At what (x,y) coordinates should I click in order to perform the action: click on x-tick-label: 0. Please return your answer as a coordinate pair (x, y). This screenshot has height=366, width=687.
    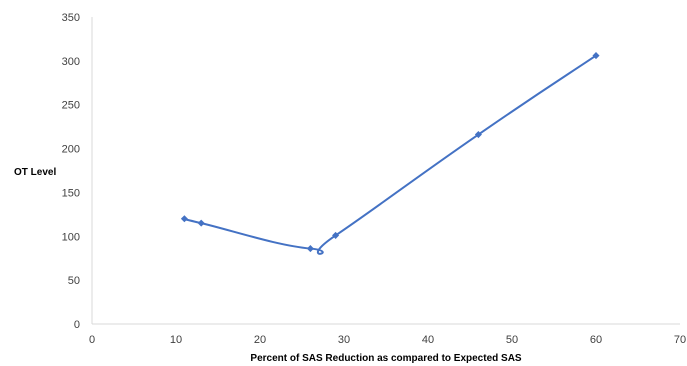
    Looking at the image, I should click on (92, 340).